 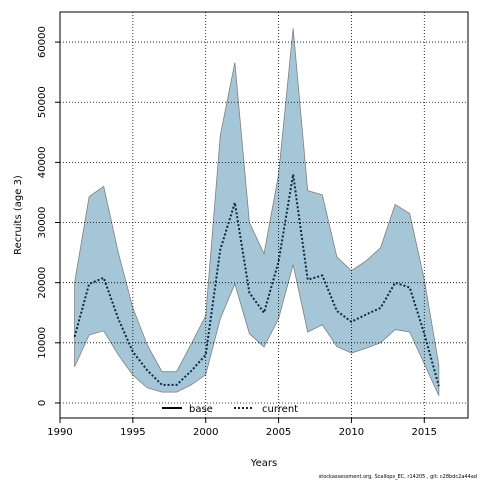 I want to click on legend-label-base: base, so click(x=201, y=409).